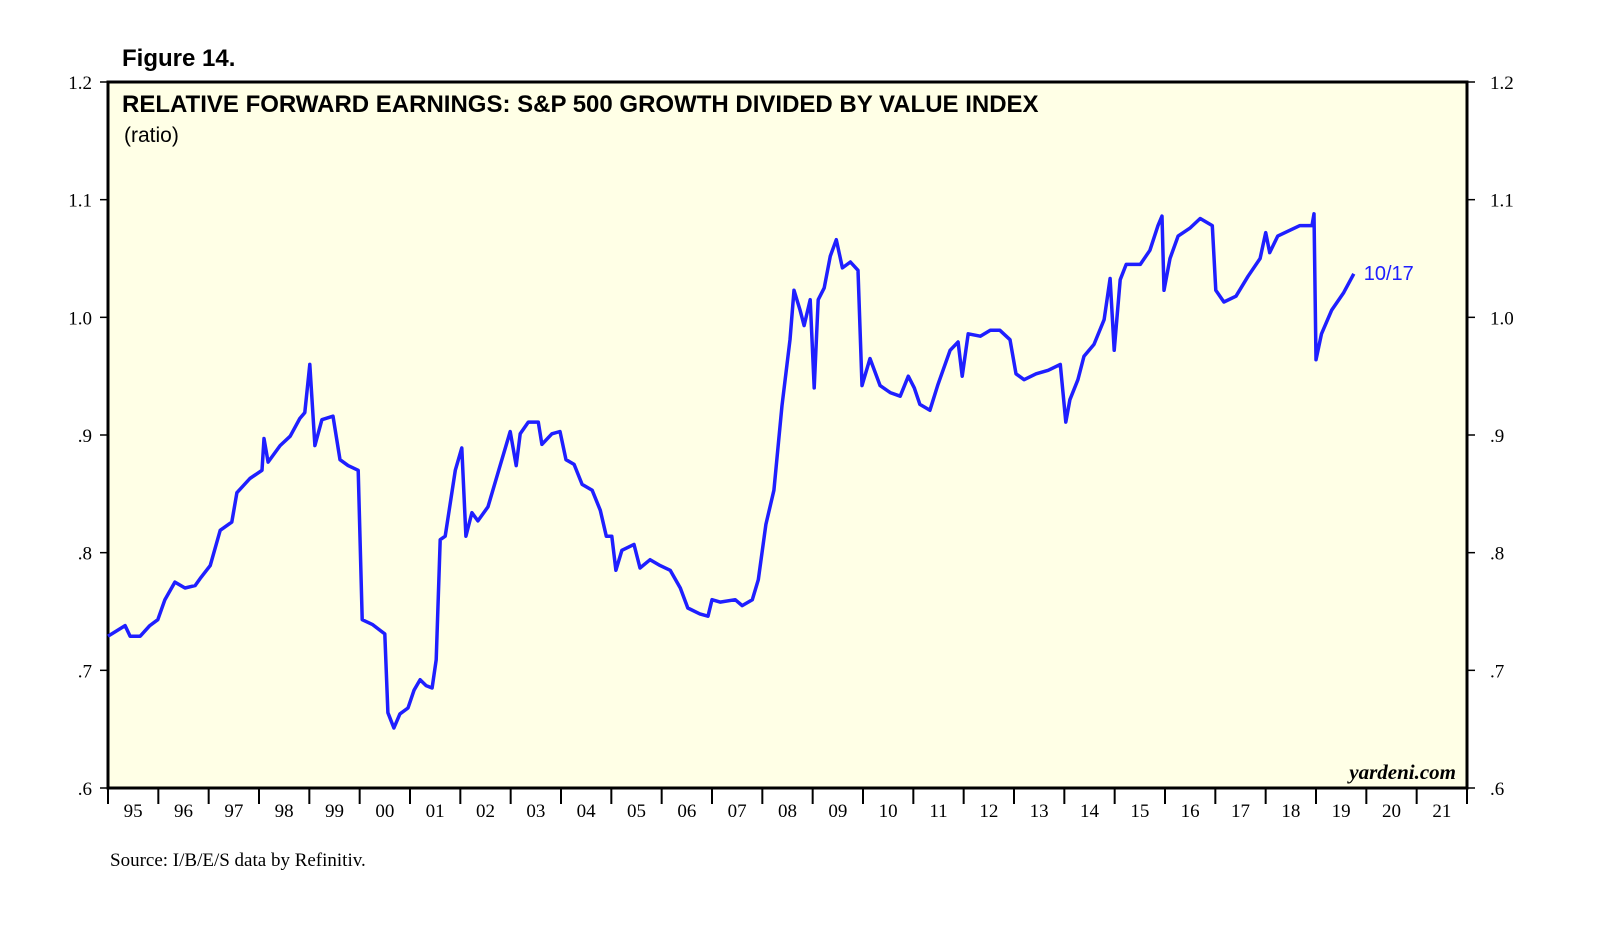 The width and height of the screenshot is (1606, 944). Describe the element at coordinates (1401, 772) in the screenshot. I see `watermark: yardeni.com` at that location.